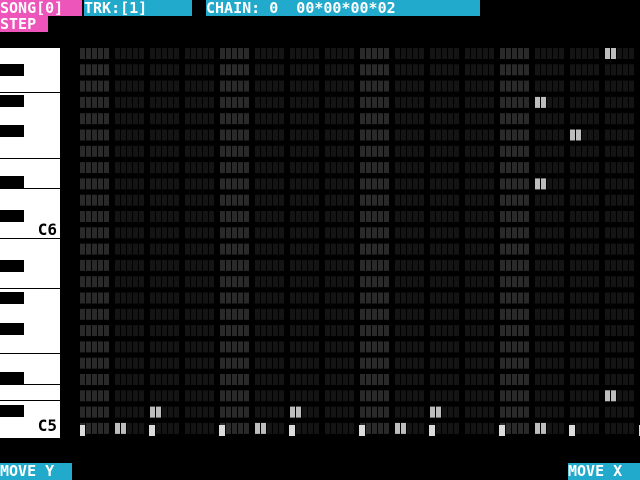 Image resolution: width=640 pixels, height=480 pixels. Describe the element at coordinates (432, 412) in the screenshot. I see `note-cell-on` at that location.